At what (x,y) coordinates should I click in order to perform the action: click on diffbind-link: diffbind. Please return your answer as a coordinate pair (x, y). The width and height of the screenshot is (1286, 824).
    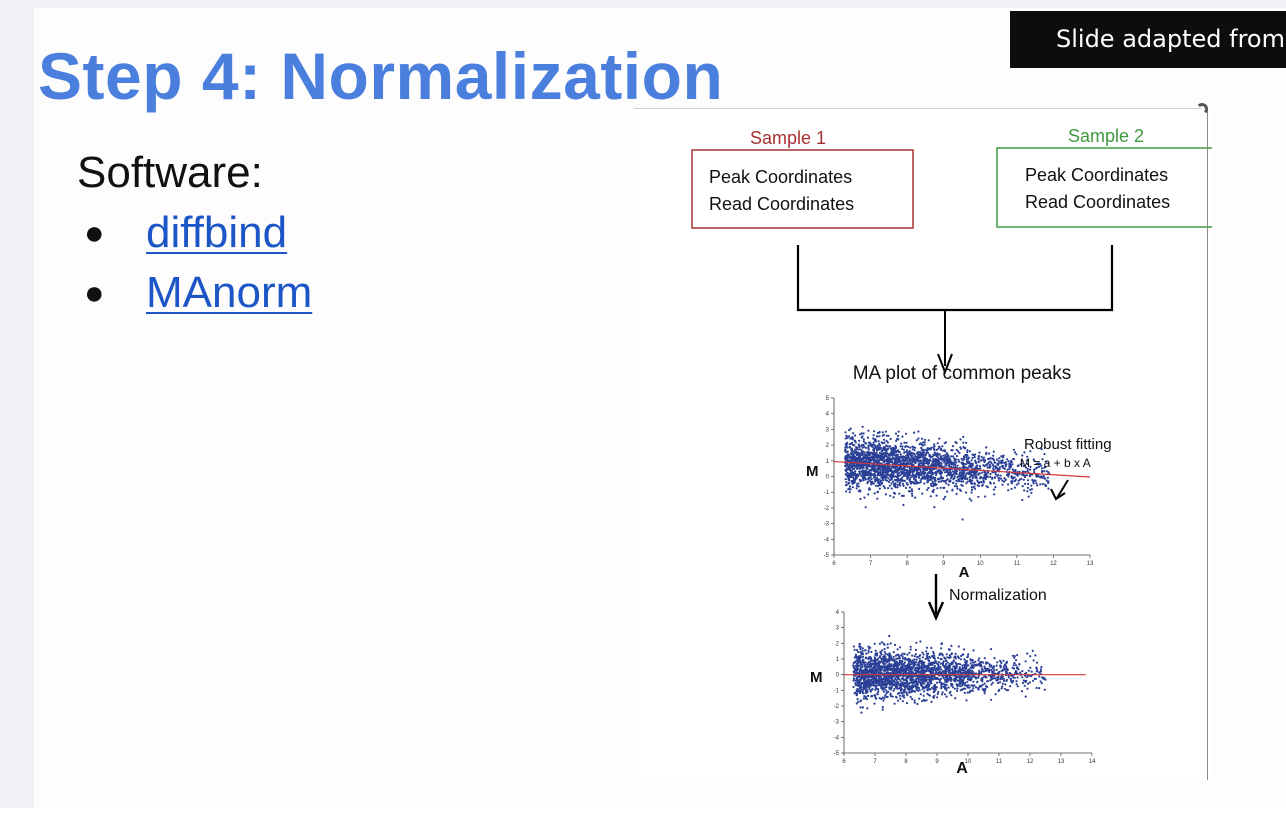
    Looking at the image, I should click on (217, 232).